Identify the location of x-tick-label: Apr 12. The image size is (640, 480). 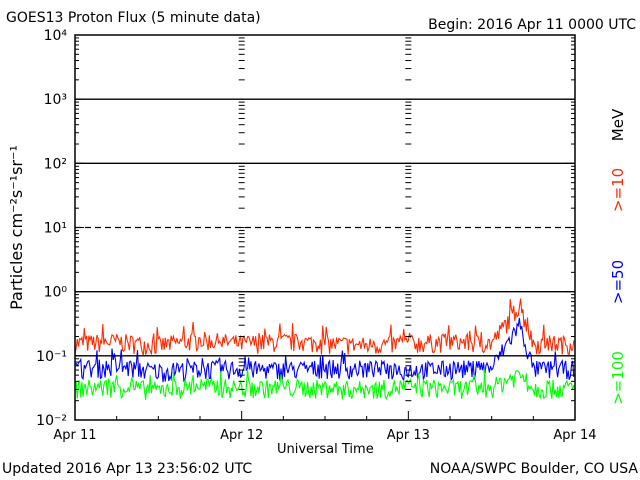
(241, 435).